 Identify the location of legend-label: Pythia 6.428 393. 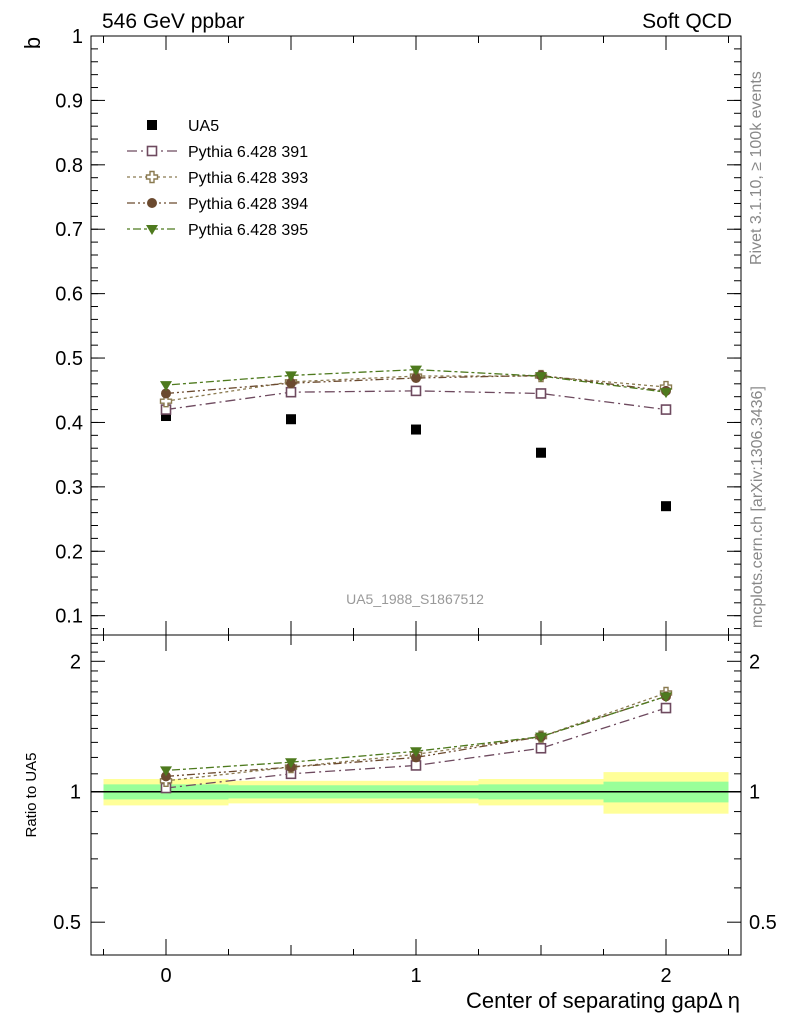
(248, 178).